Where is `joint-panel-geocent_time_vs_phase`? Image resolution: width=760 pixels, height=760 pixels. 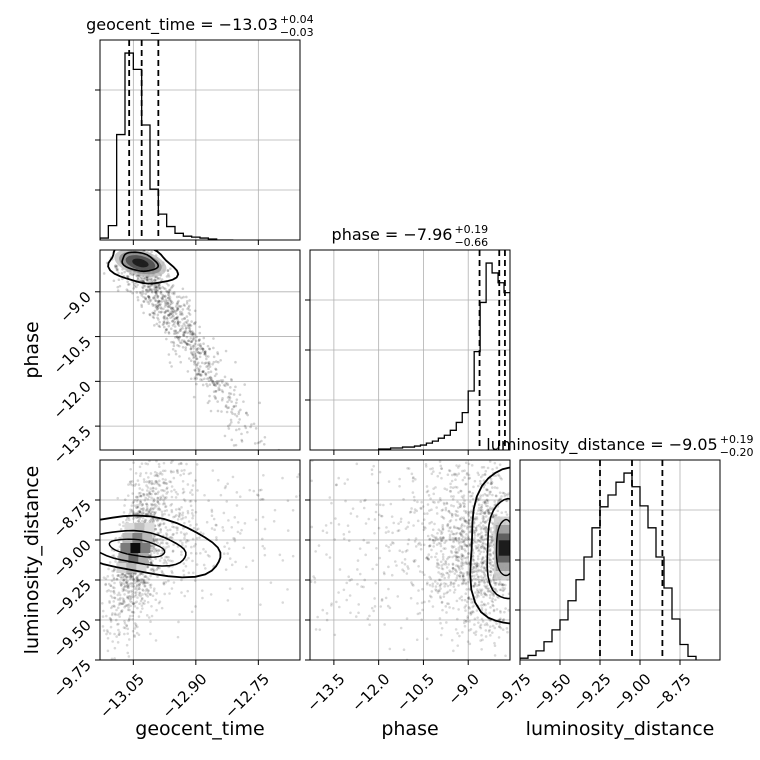
joint-panel-geocent_time_vs_phase is located at coordinates (198, 352).